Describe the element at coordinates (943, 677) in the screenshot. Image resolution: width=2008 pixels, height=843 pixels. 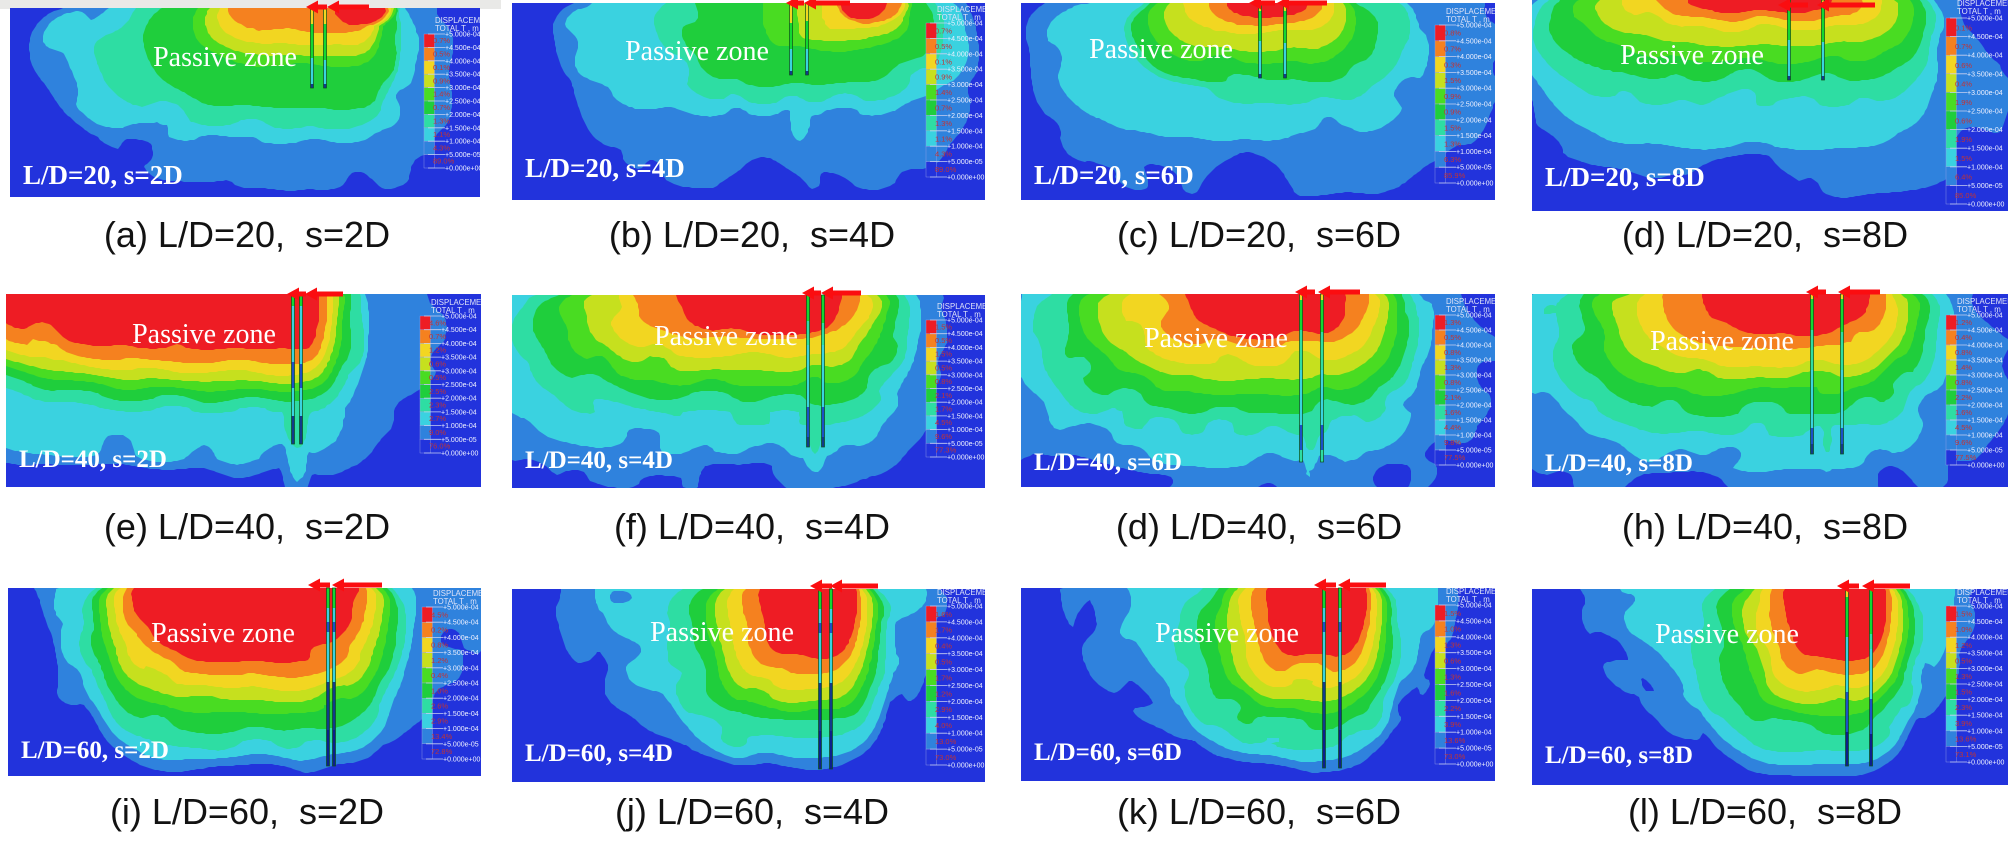
I see `svg-text: 1.7%` at that location.